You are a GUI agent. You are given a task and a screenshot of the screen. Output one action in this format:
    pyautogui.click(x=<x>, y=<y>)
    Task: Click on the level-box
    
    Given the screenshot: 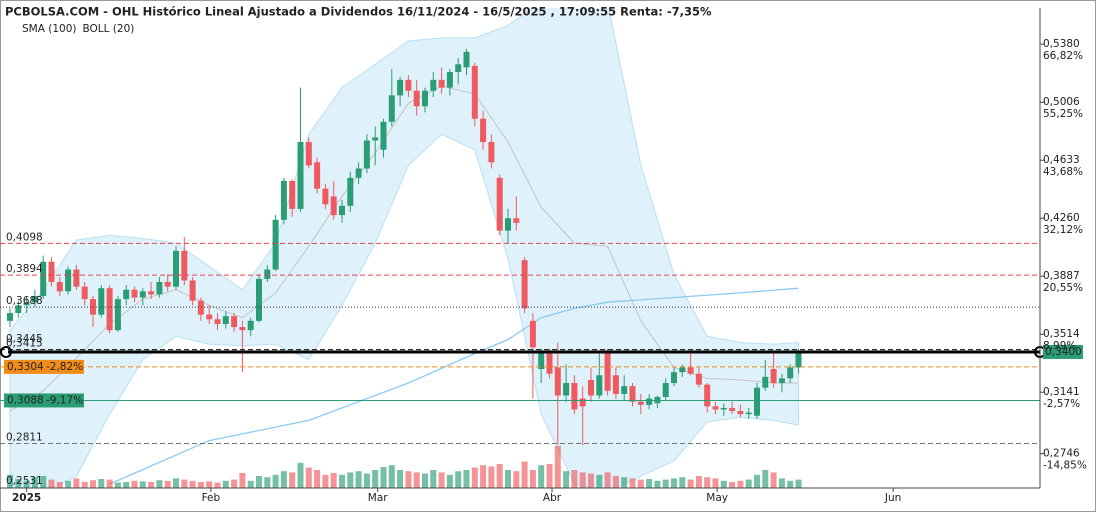 What is the action you would take?
    pyautogui.click(x=44, y=400)
    